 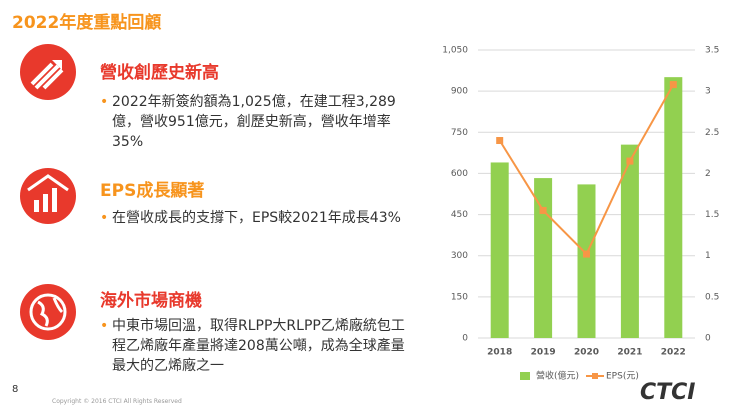 What do you see at coordinates (499, 353) in the screenshot?
I see `x-tick-label: 2018` at bounding box center [499, 353].